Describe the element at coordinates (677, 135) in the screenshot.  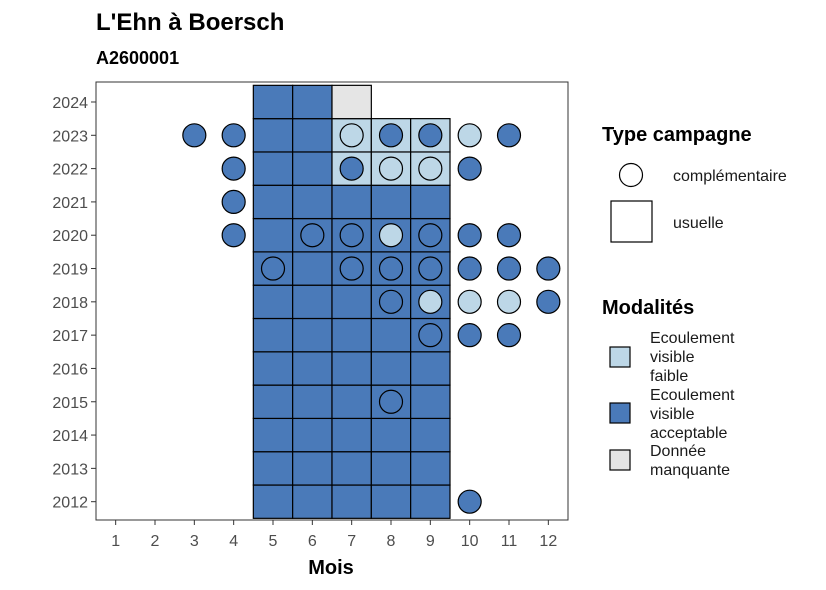
I see `legend-type-title: Type campagne` at that location.